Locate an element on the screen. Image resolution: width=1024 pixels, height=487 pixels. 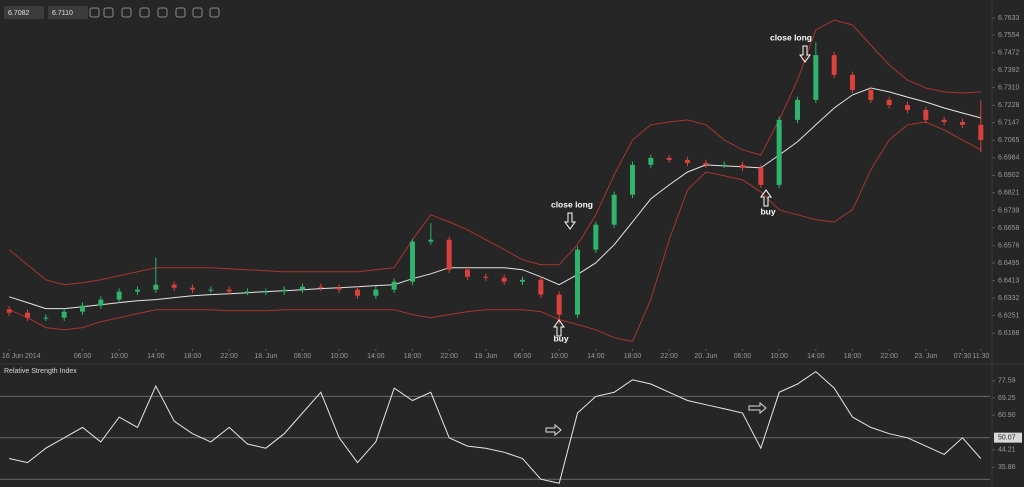
annotation-label: close long is located at coordinates (572, 204).